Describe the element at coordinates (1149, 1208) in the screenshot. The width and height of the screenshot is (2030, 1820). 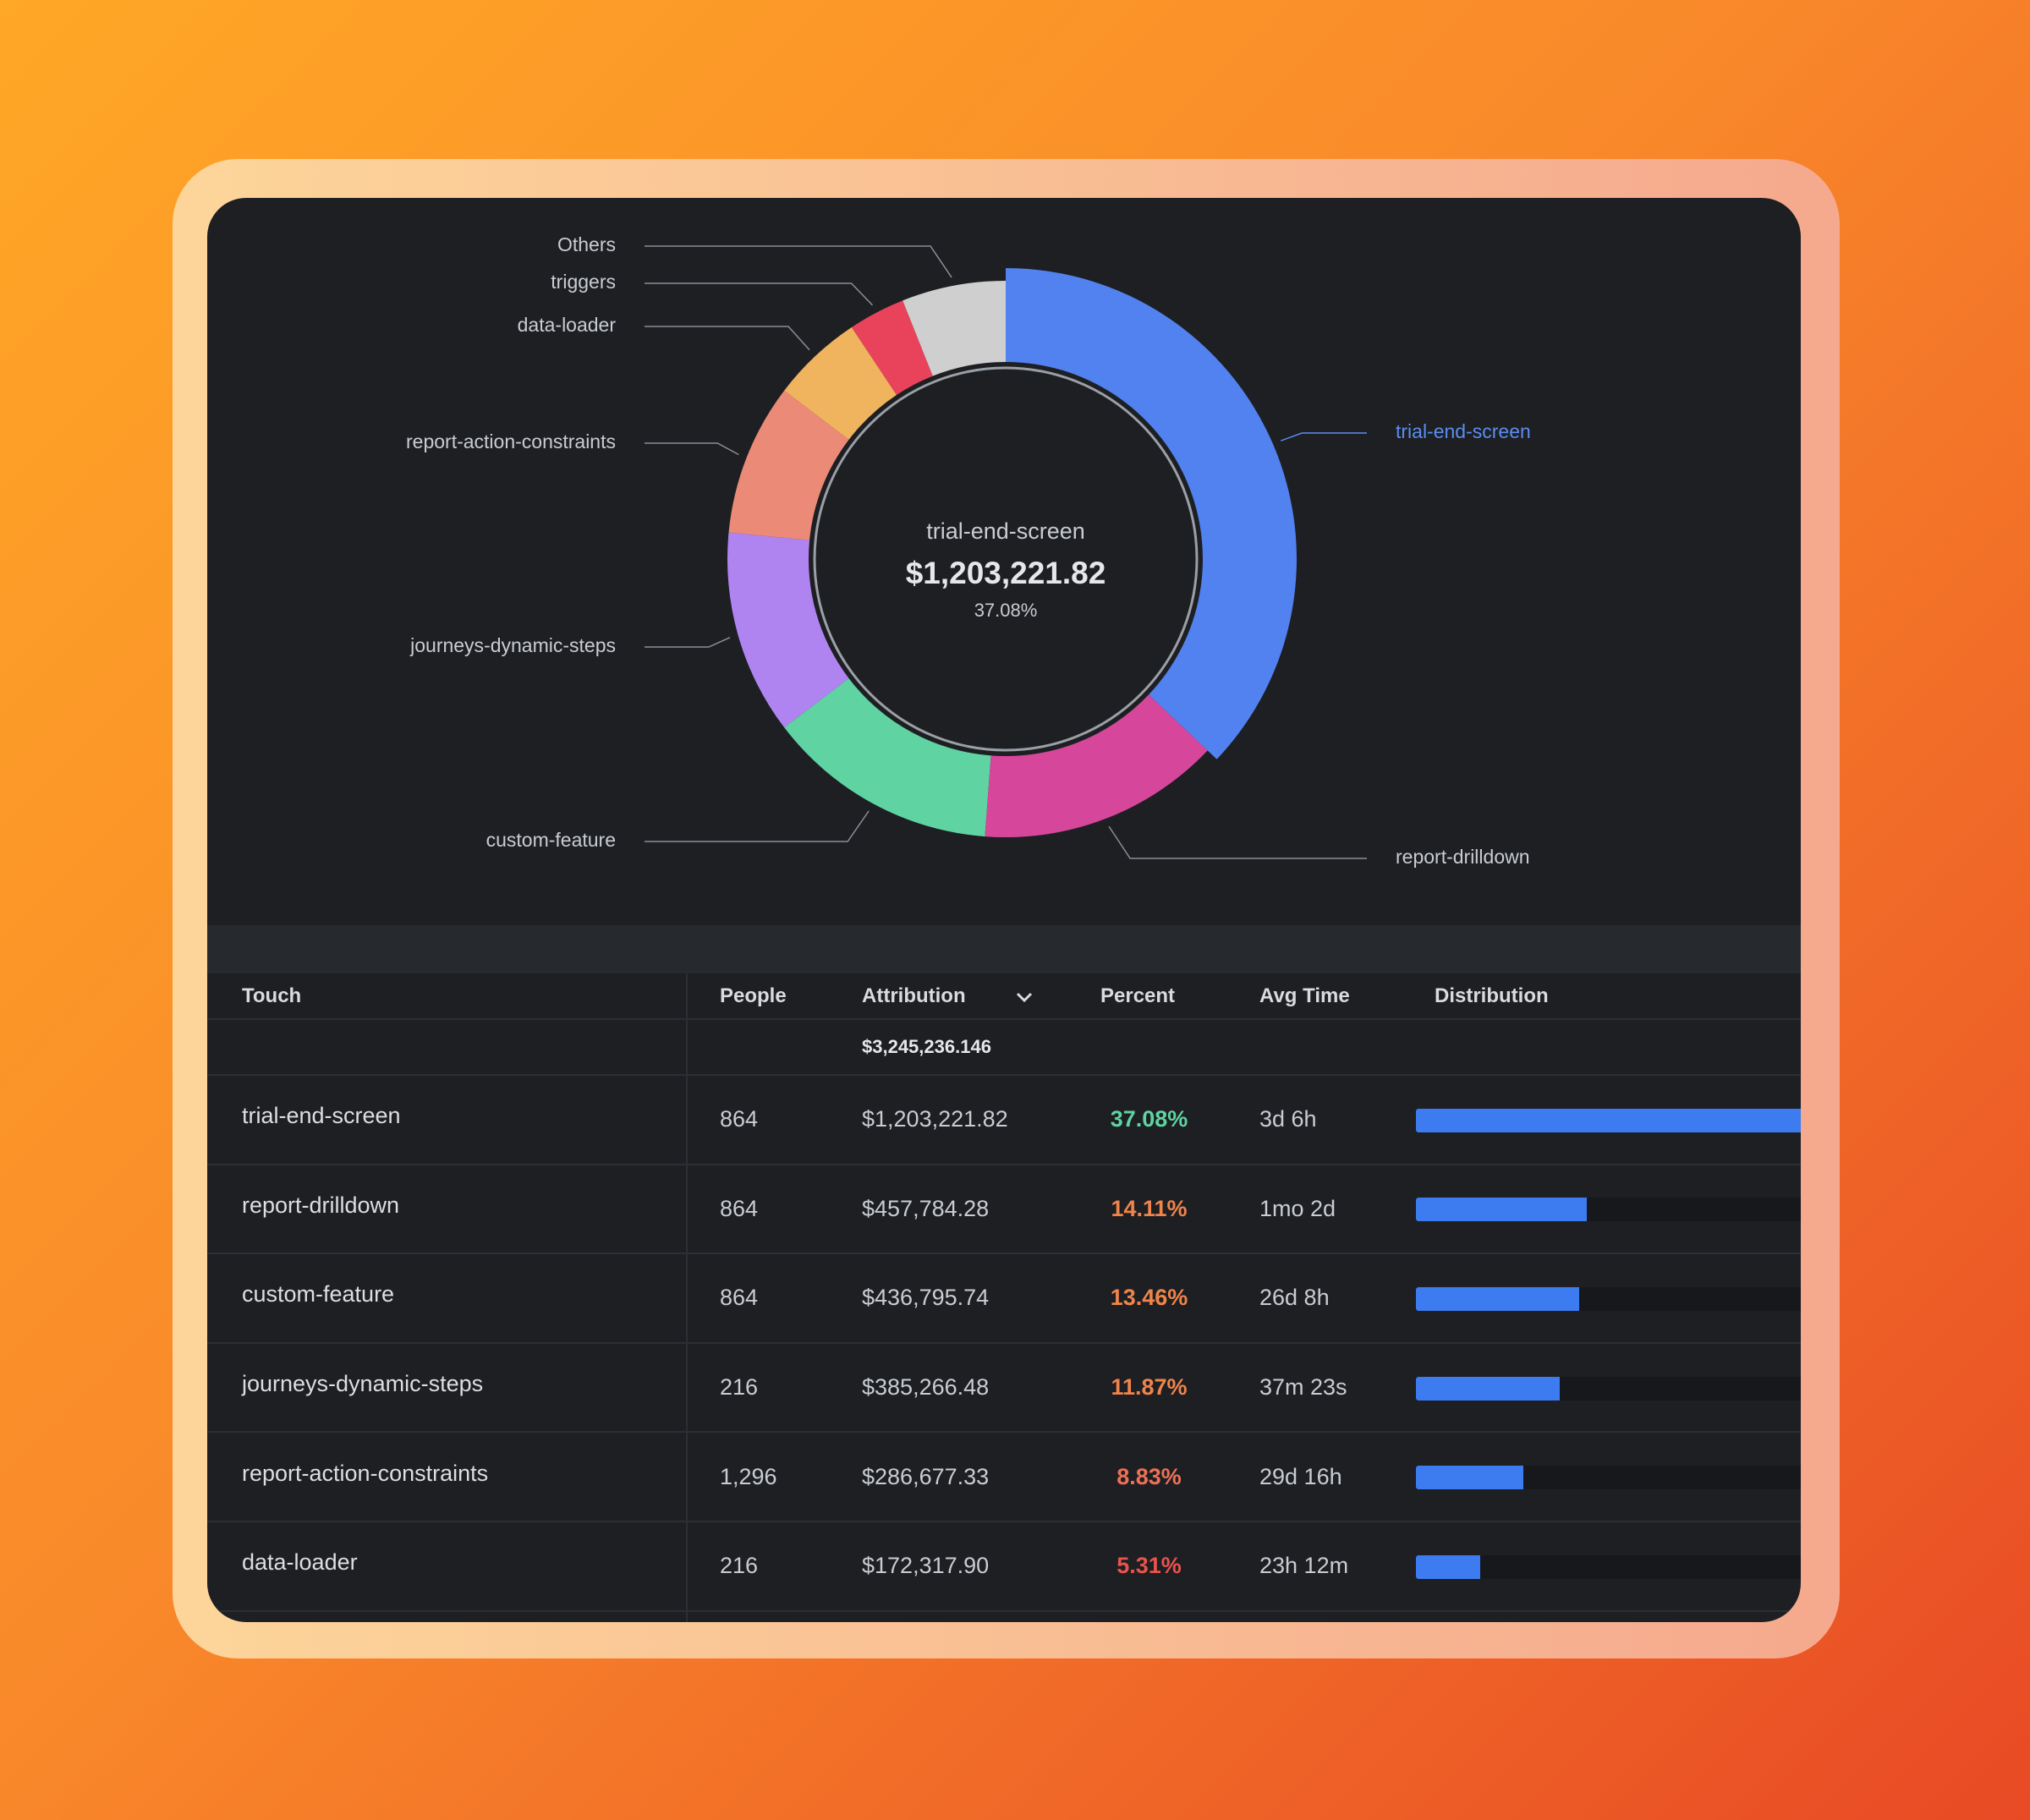
I see `percent-cell: 14.11%` at that location.